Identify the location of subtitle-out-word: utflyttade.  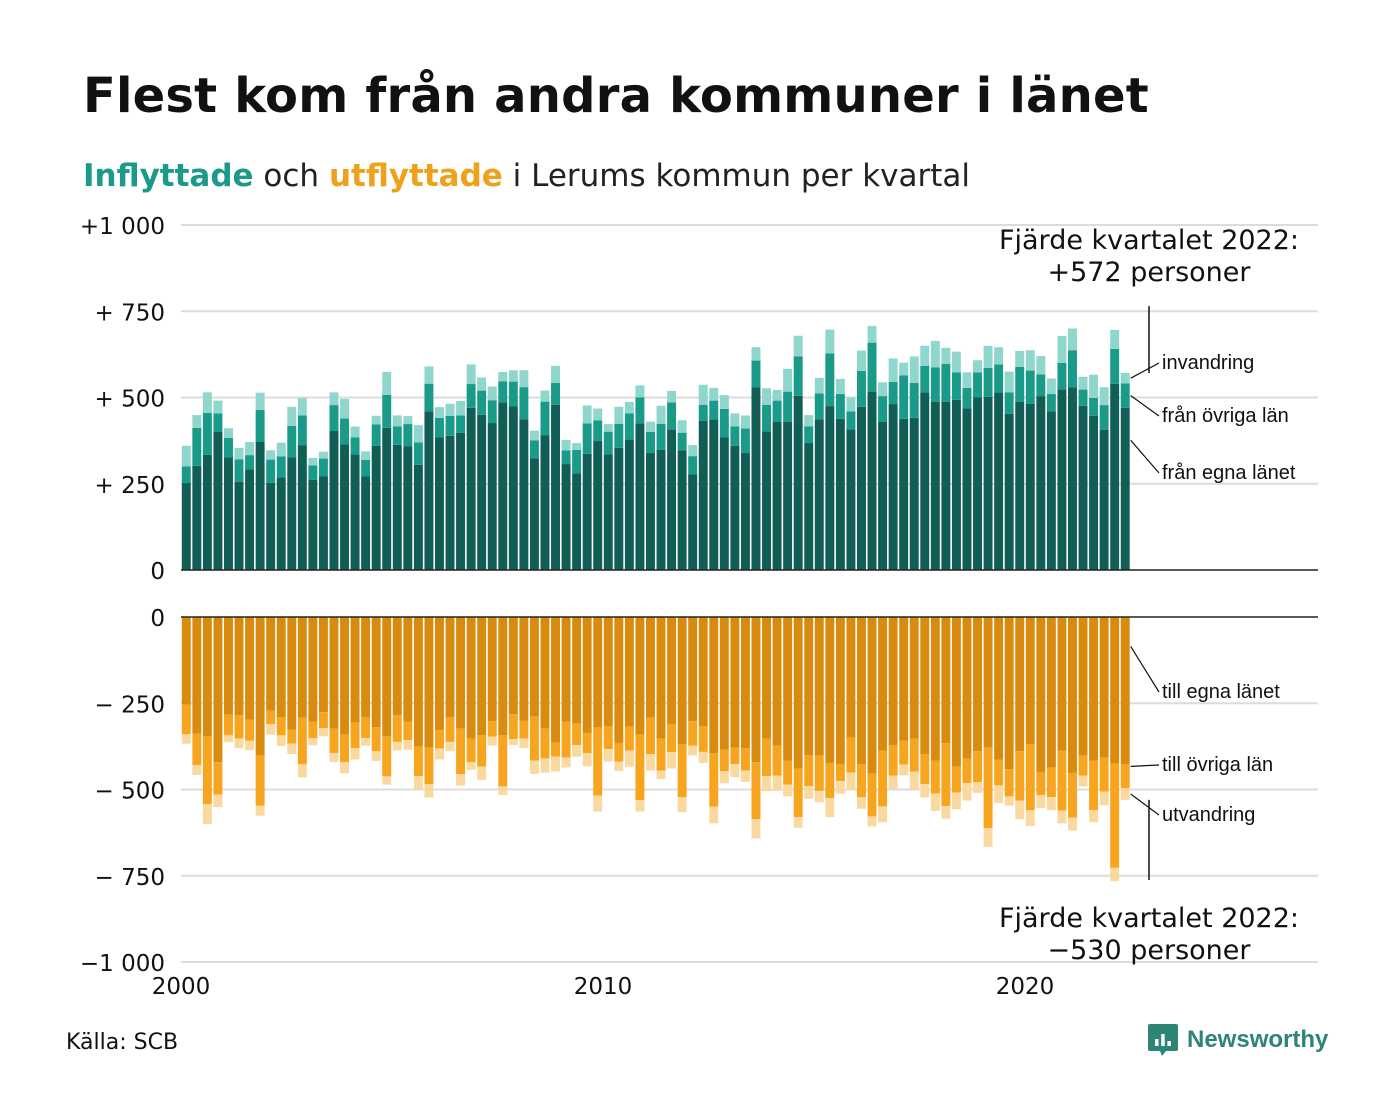
(415, 176).